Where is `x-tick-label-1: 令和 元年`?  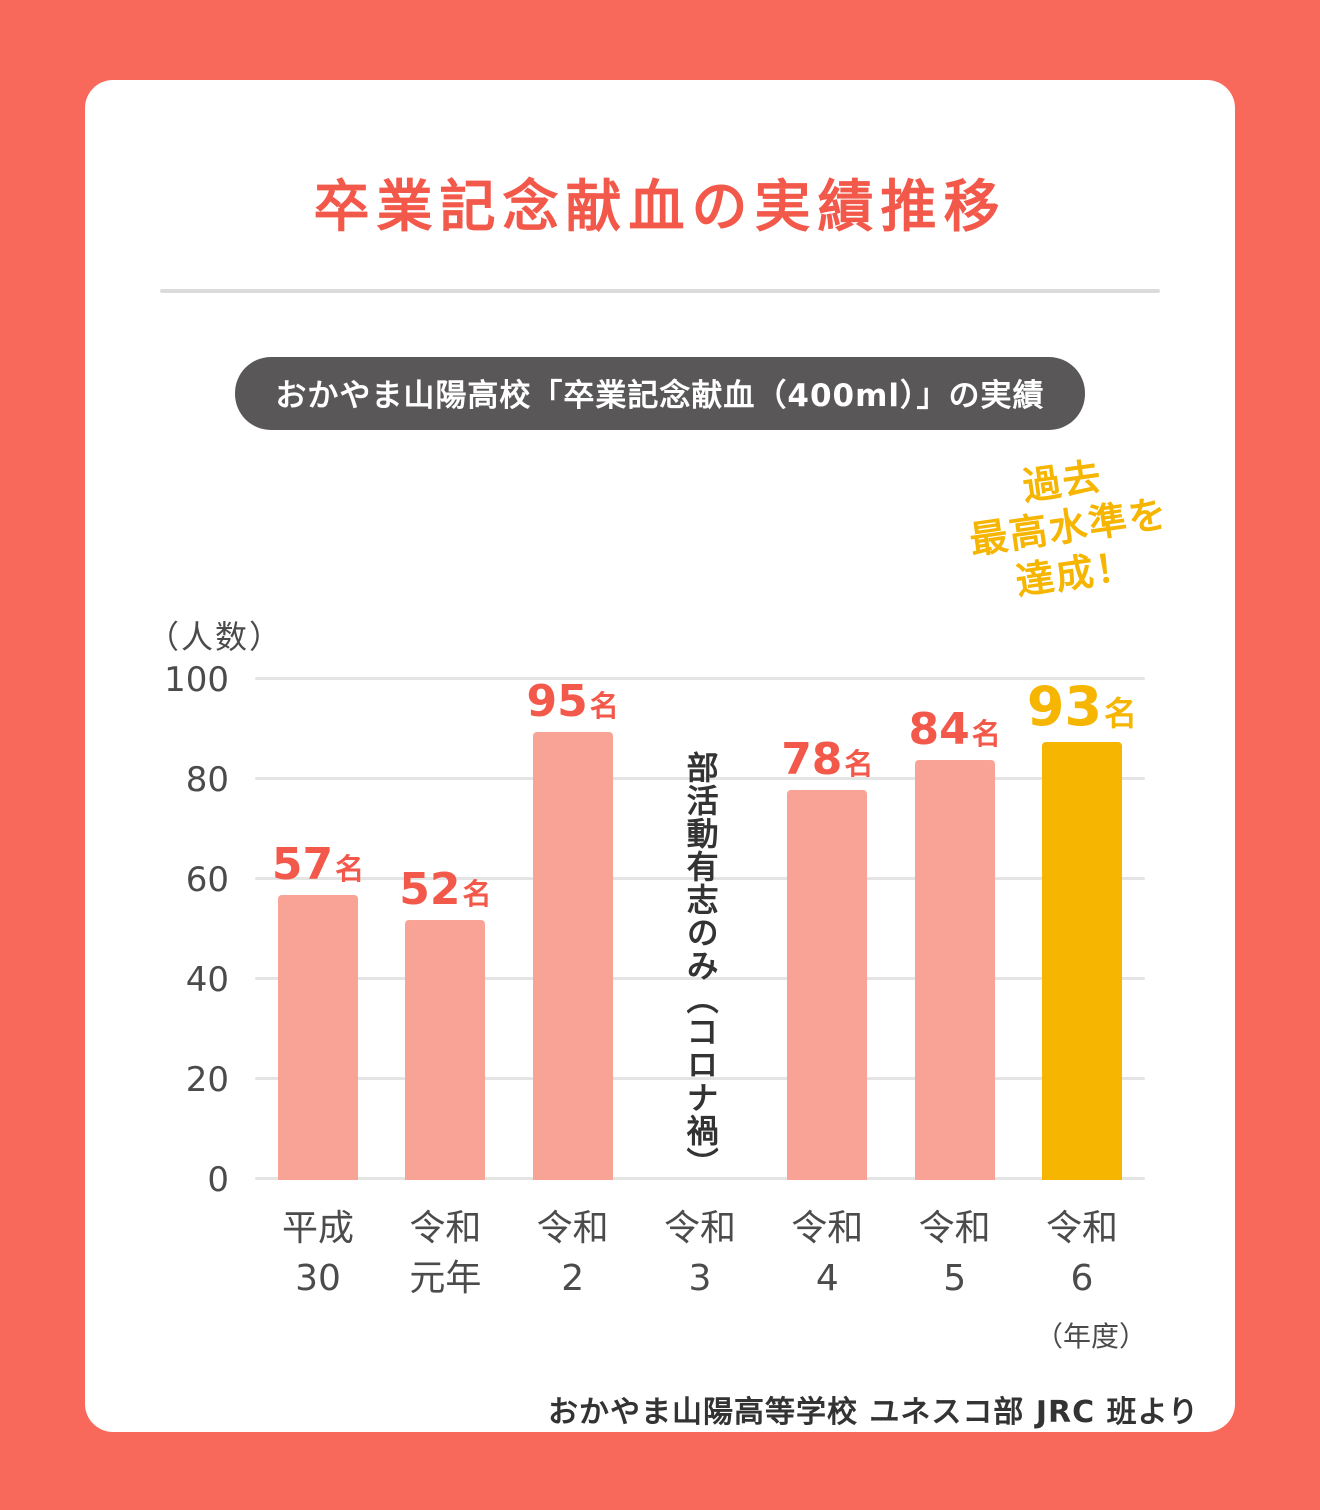
x-tick-label-1: 令和 元年 is located at coordinates (445, 1254).